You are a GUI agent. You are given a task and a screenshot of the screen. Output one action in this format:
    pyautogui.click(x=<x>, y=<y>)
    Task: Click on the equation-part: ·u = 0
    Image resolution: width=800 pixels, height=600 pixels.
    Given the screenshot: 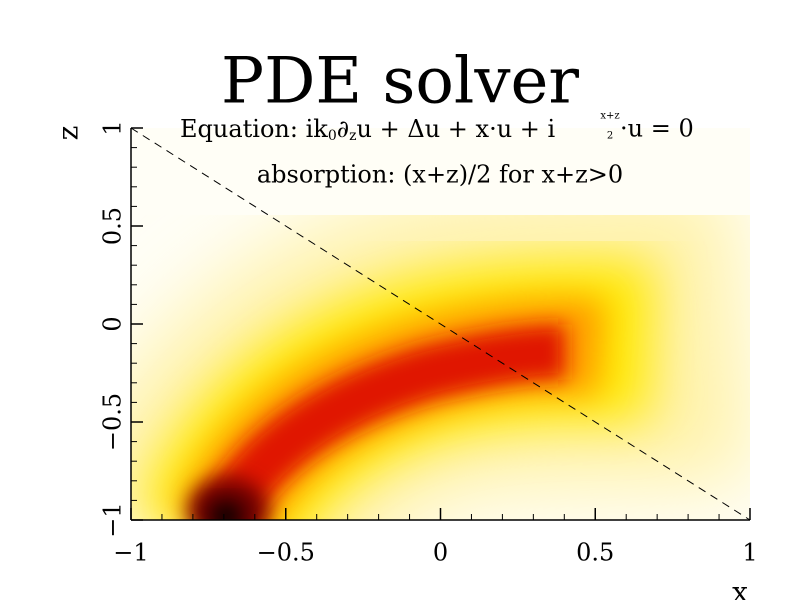 What is the action you would take?
    pyautogui.click(x=657, y=129)
    